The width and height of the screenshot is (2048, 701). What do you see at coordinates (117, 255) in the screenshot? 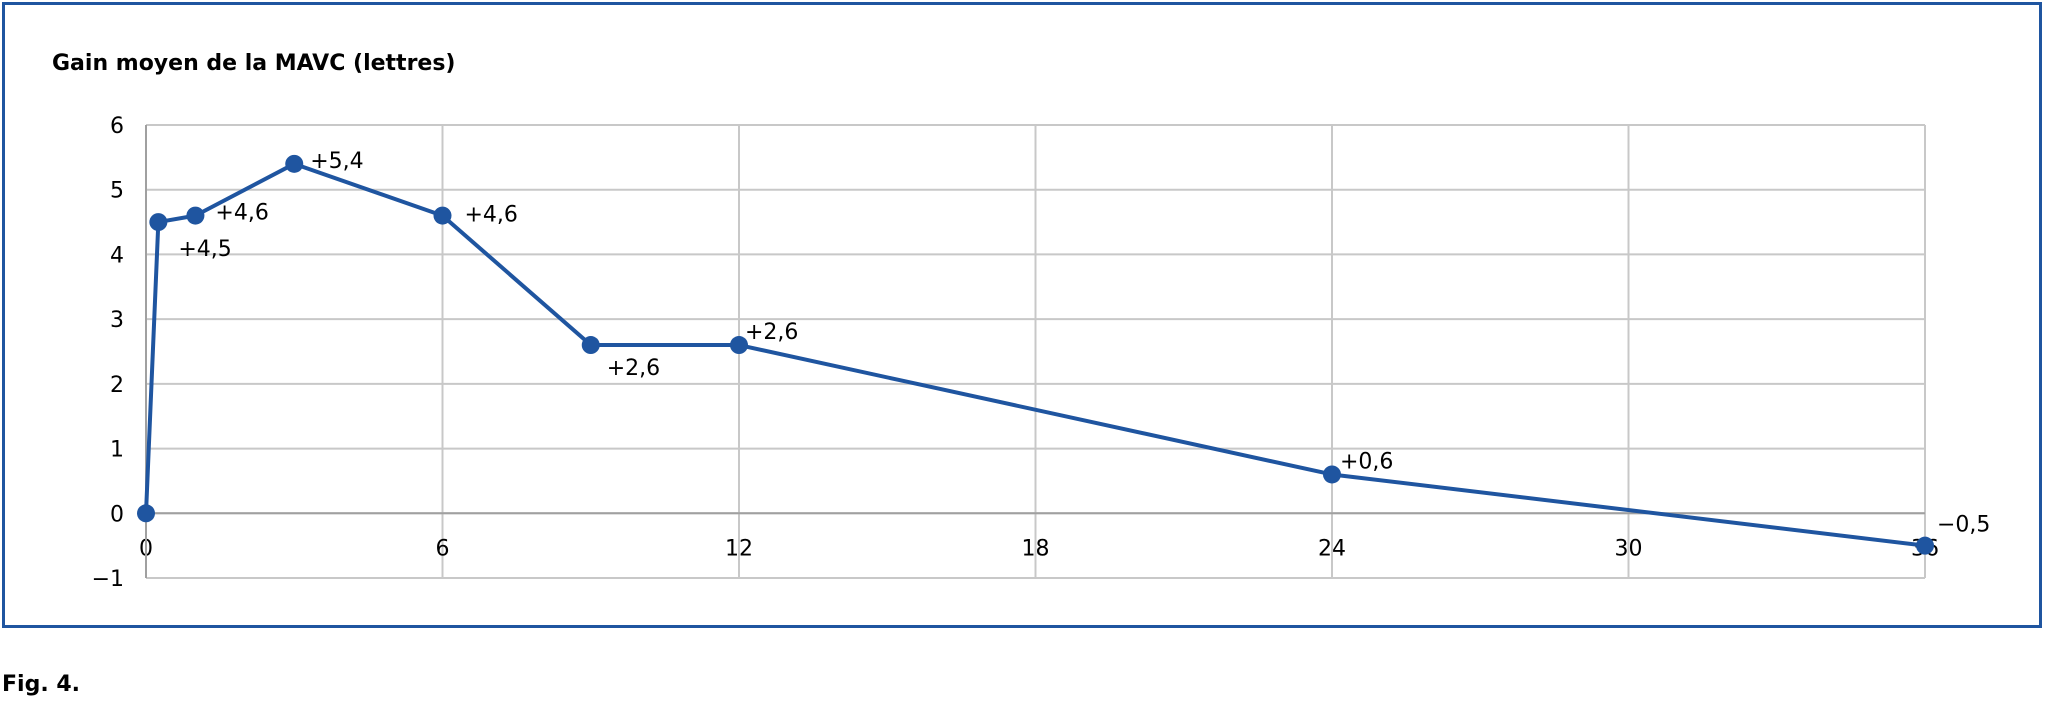
I see `y-tick-label: 4` at bounding box center [117, 255].